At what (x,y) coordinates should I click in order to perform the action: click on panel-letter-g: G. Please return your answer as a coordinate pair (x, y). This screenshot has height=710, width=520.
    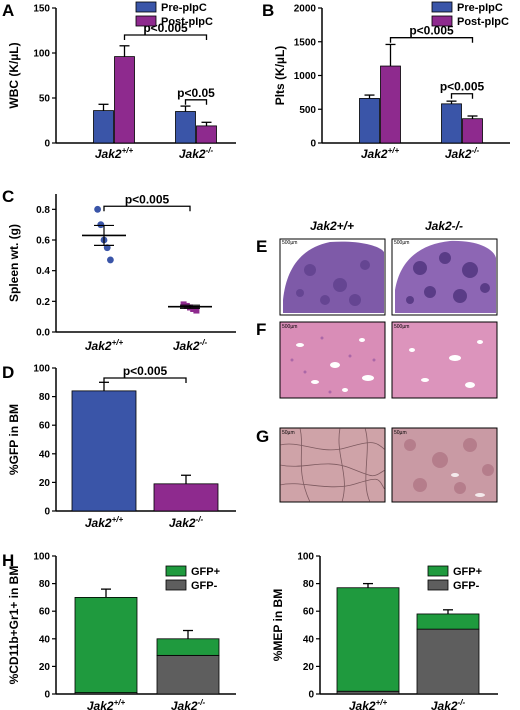
    Looking at the image, I should click on (262, 436).